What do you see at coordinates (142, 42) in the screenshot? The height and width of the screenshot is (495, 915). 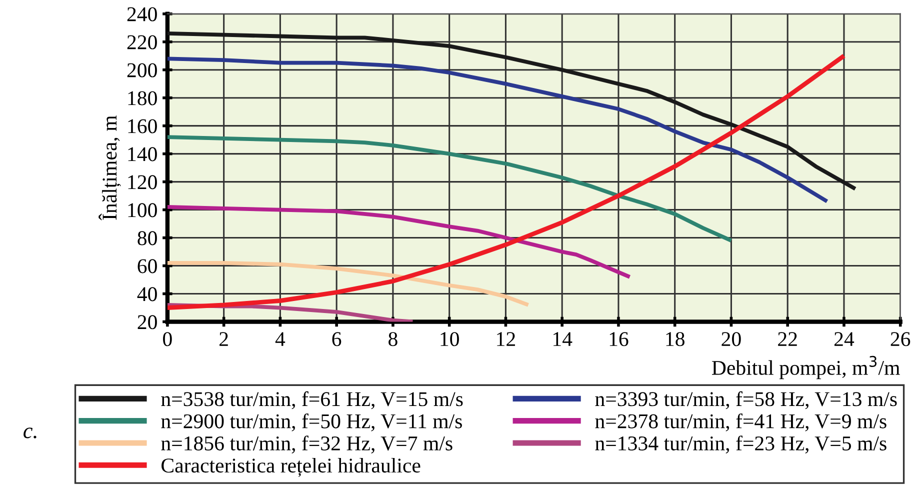 I see `y-tick-label: 220` at bounding box center [142, 42].